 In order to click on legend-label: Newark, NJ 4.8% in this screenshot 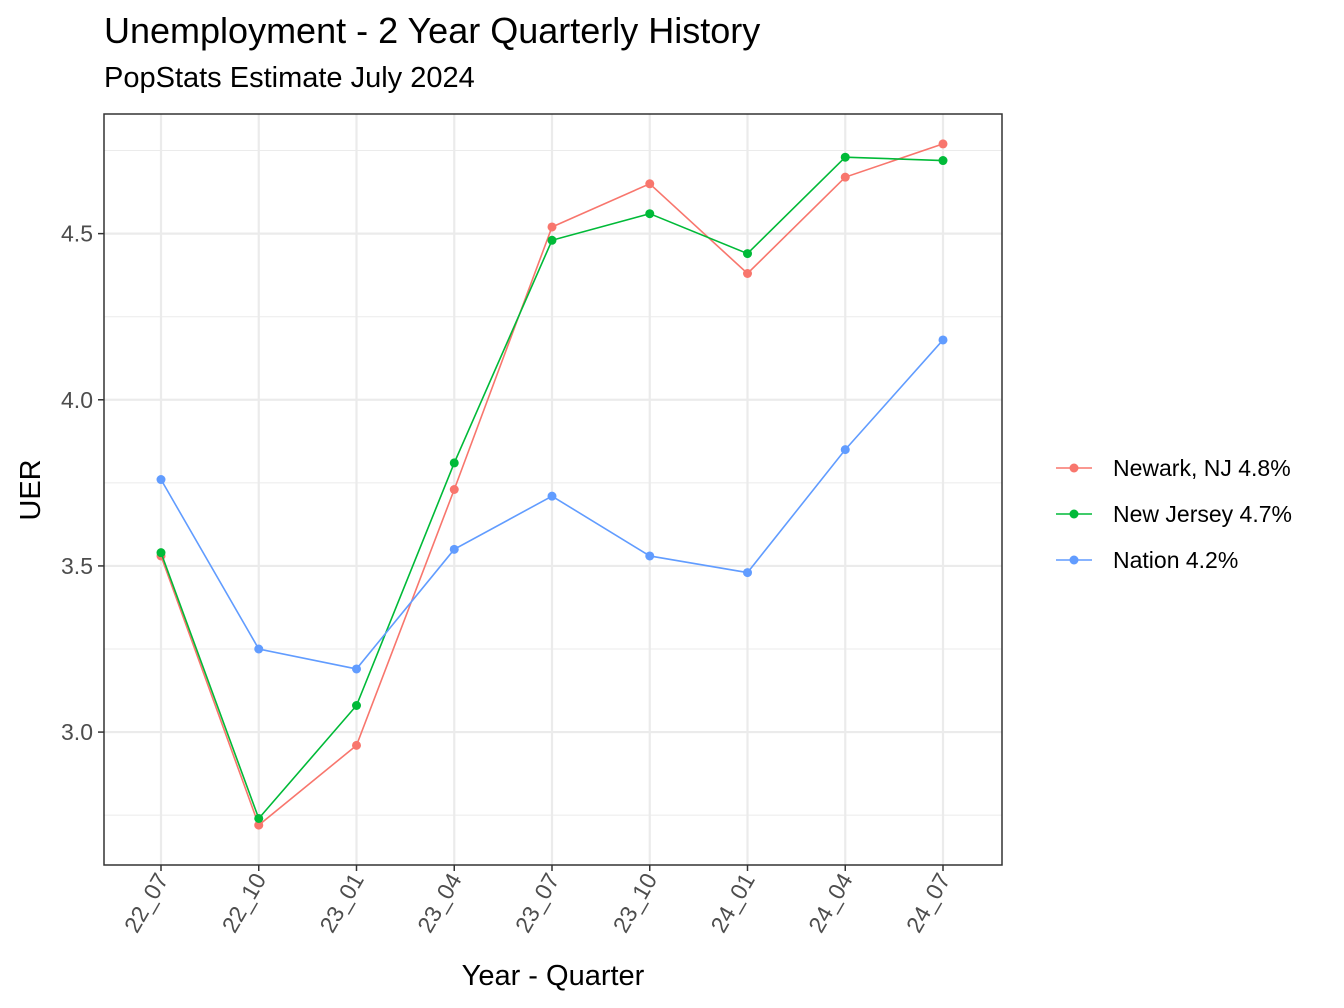, I will do `click(1202, 468)`.